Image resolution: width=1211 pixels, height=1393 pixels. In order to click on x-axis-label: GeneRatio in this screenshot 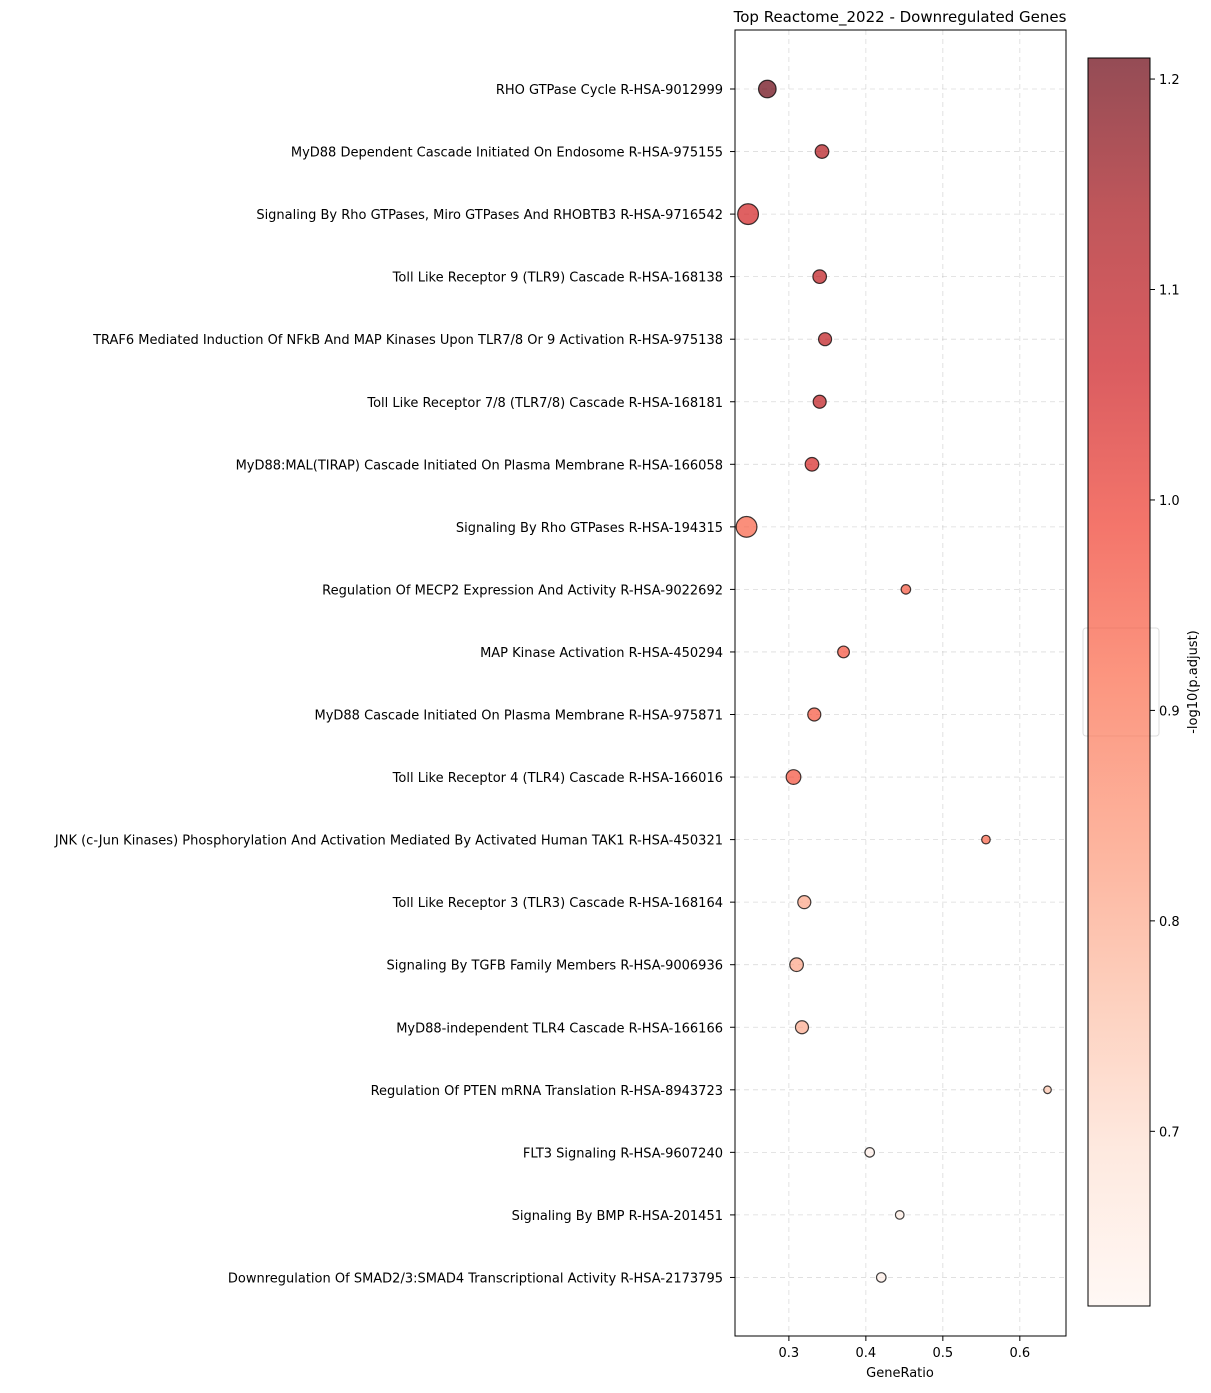, I will do `click(900, 1373)`.